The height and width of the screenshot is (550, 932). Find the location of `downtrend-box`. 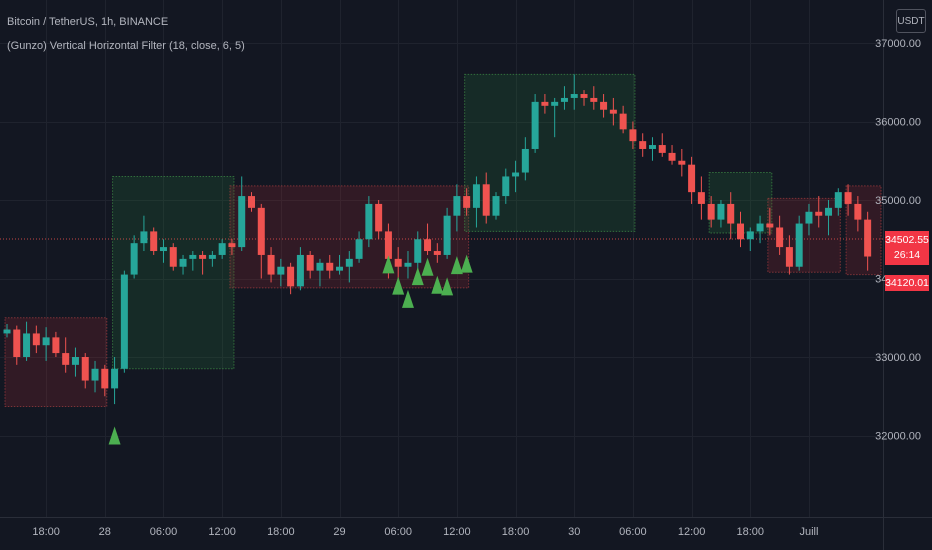

downtrend-box is located at coordinates (863, 230).